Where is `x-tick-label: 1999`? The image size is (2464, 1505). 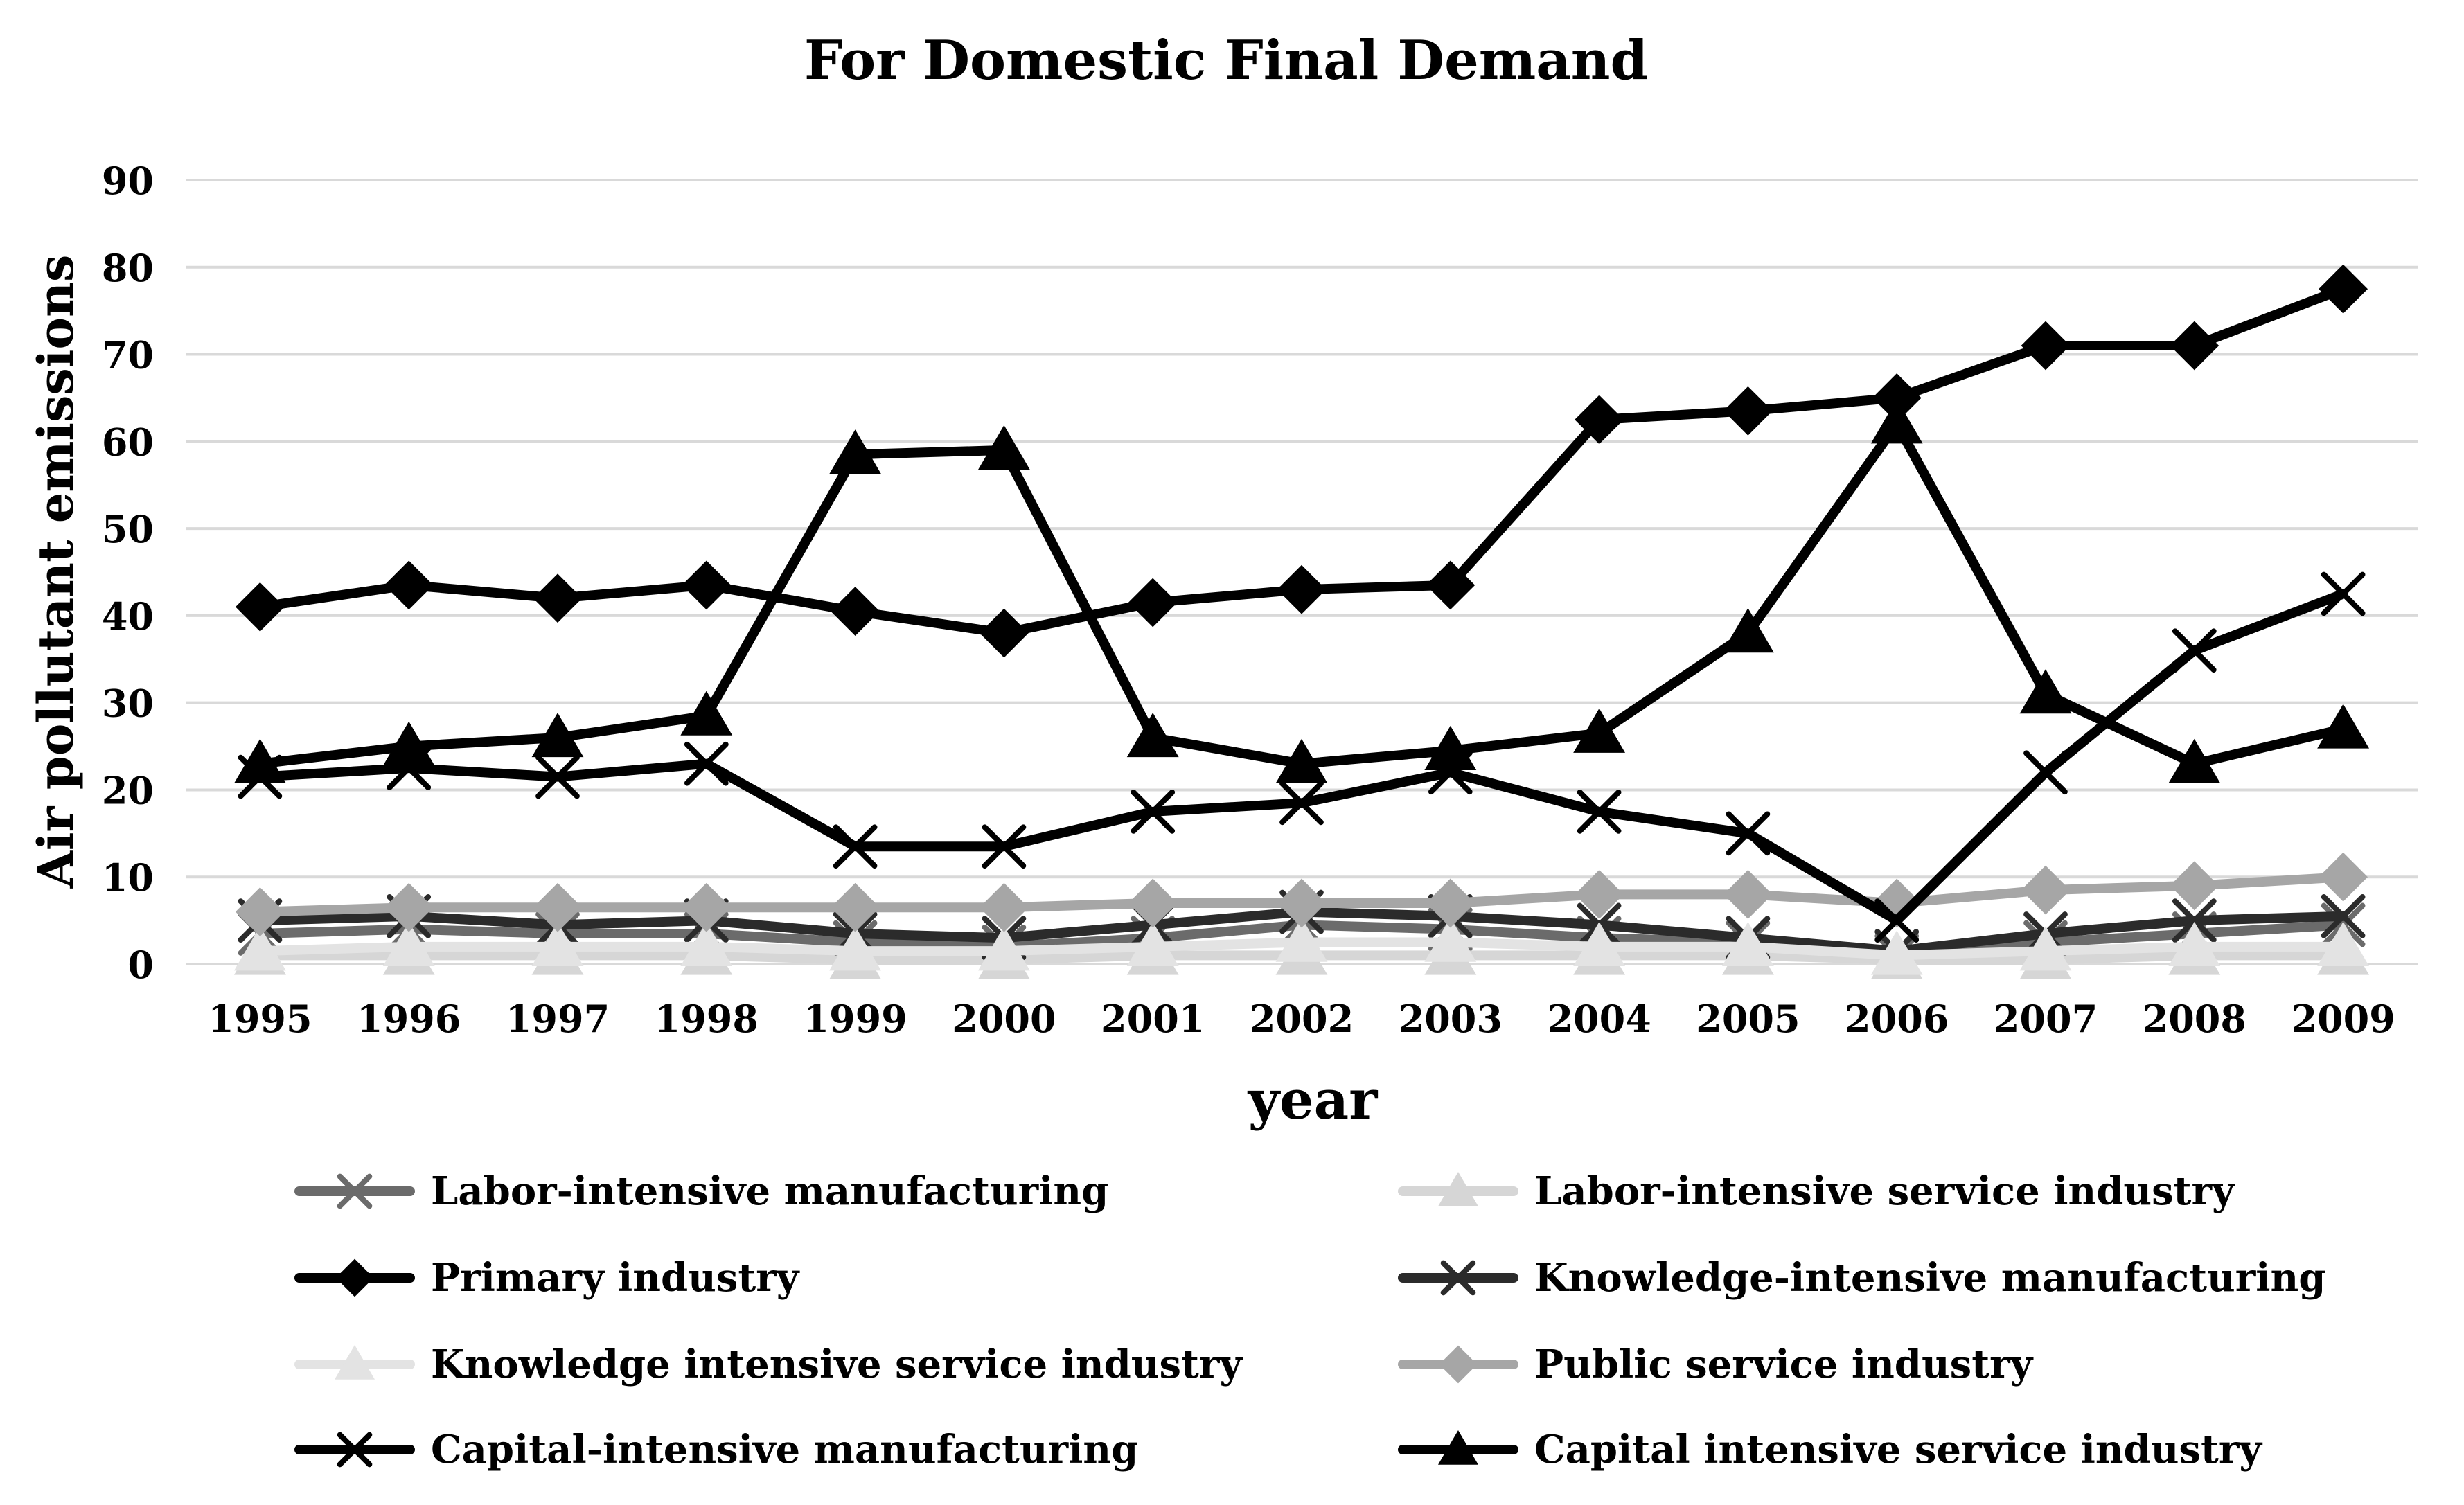
x-tick-label: 1999 is located at coordinates (855, 1019).